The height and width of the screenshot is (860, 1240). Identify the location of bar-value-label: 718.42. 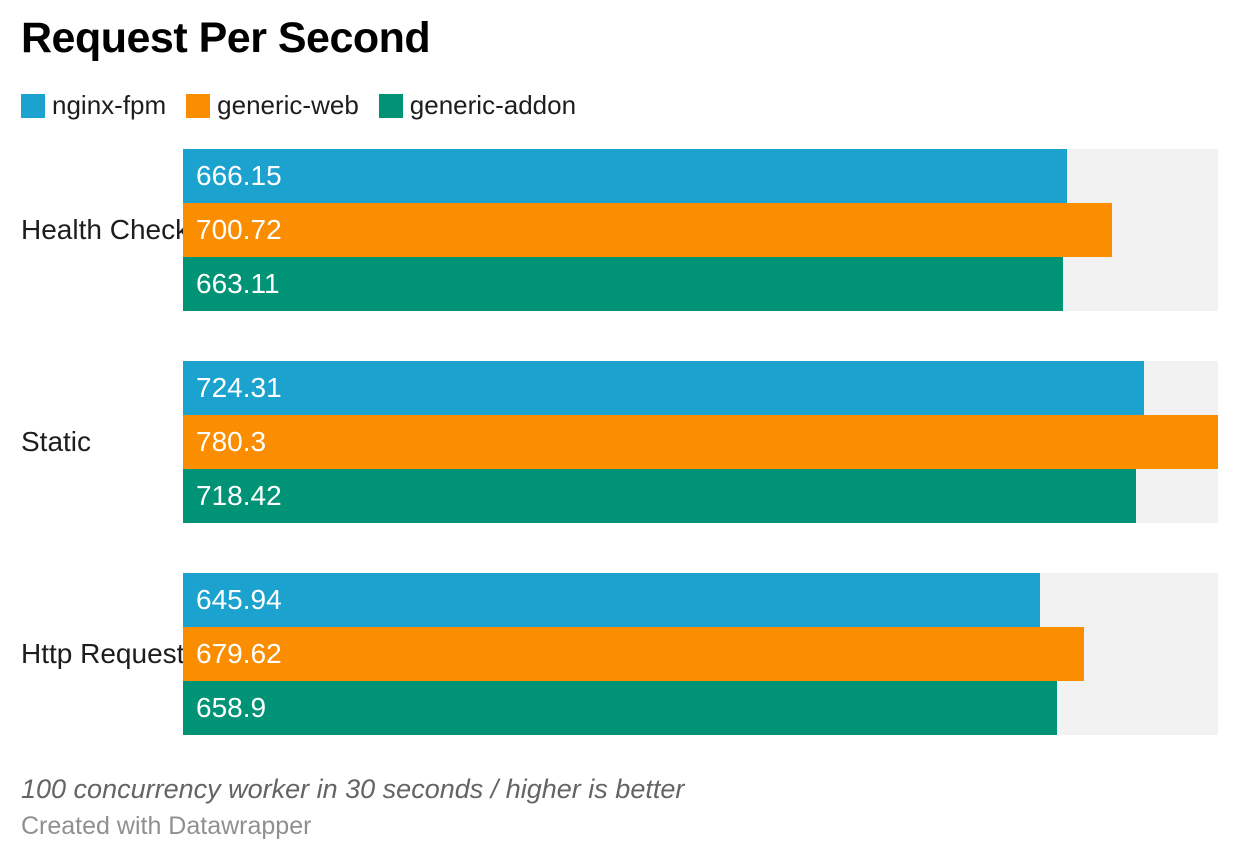
(239, 495).